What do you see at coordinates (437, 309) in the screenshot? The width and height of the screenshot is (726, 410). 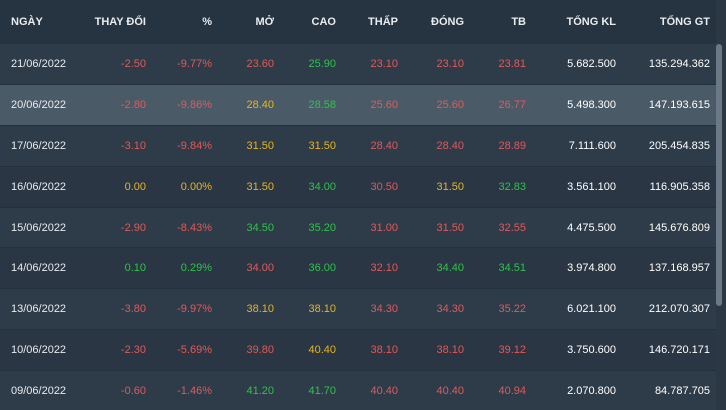 I see `cell-close: 34.30` at bounding box center [437, 309].